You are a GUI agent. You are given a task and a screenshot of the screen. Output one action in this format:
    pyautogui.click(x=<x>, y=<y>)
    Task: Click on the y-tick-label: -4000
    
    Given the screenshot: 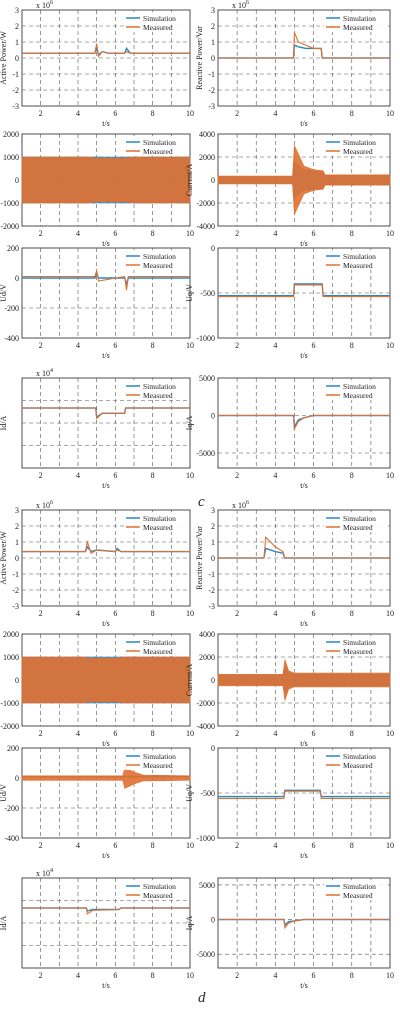 What is the action you would take?
    pyautogui.click(x=205, y=726)
    